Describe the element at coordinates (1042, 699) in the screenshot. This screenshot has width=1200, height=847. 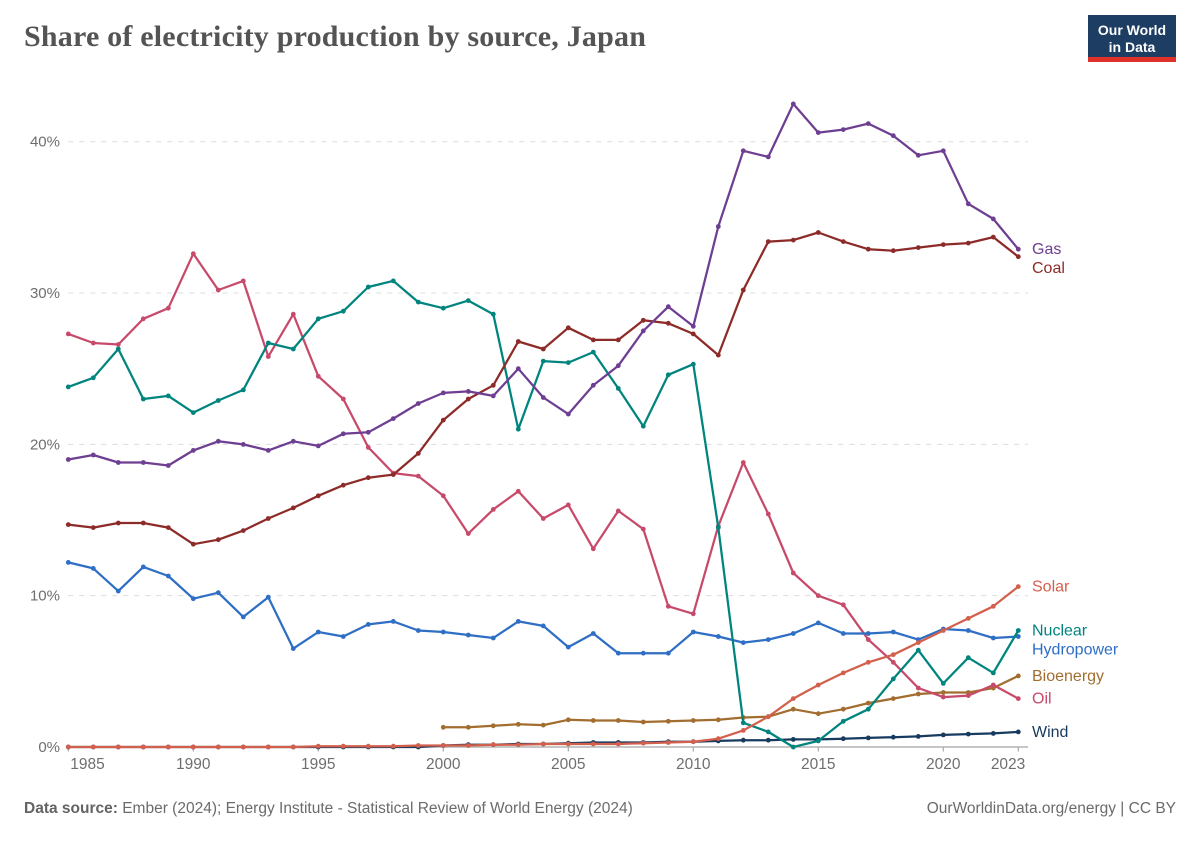
I see `series-label-oil: Oil` at that location.